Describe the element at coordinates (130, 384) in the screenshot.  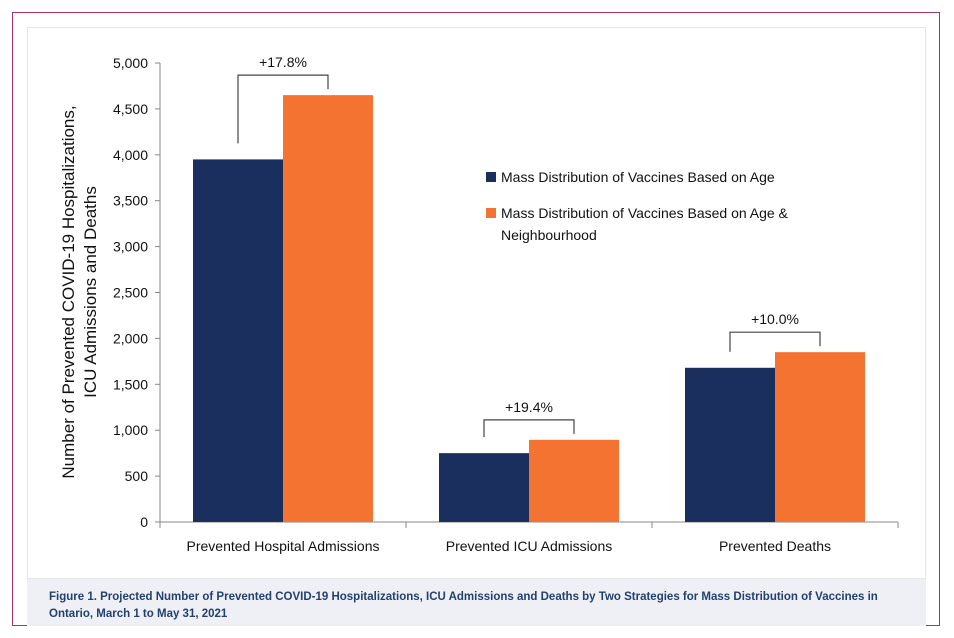
I see `y-tick-label: 1,500` at that location.